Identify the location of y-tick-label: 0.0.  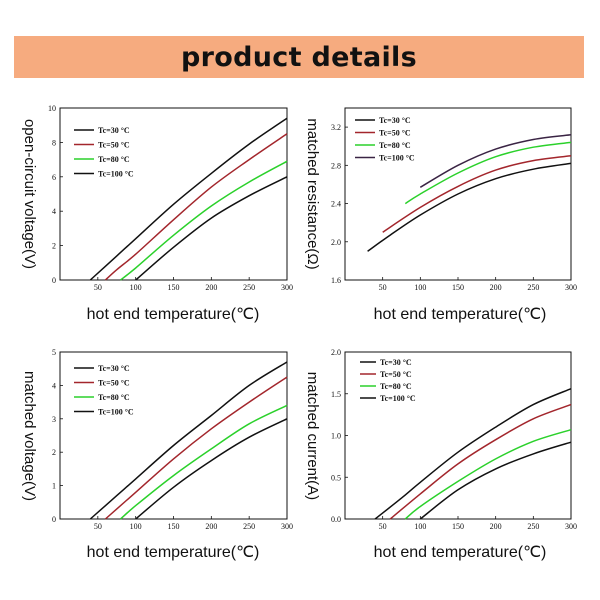
(336, 519).